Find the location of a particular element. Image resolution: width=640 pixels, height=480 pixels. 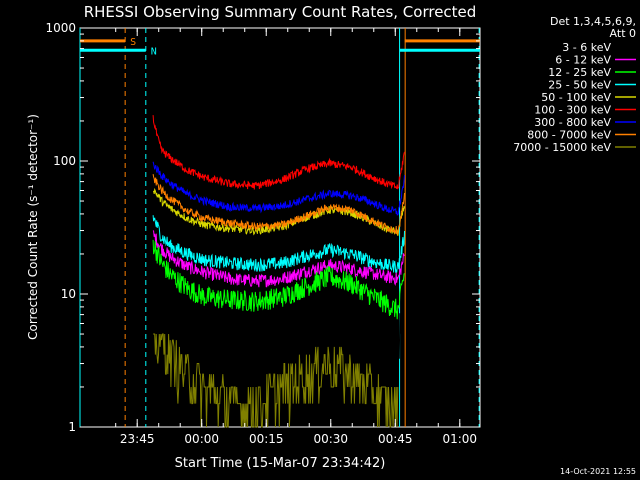

legend-entry-label: 50 - 100 keV is located at coordinates (576, 97).